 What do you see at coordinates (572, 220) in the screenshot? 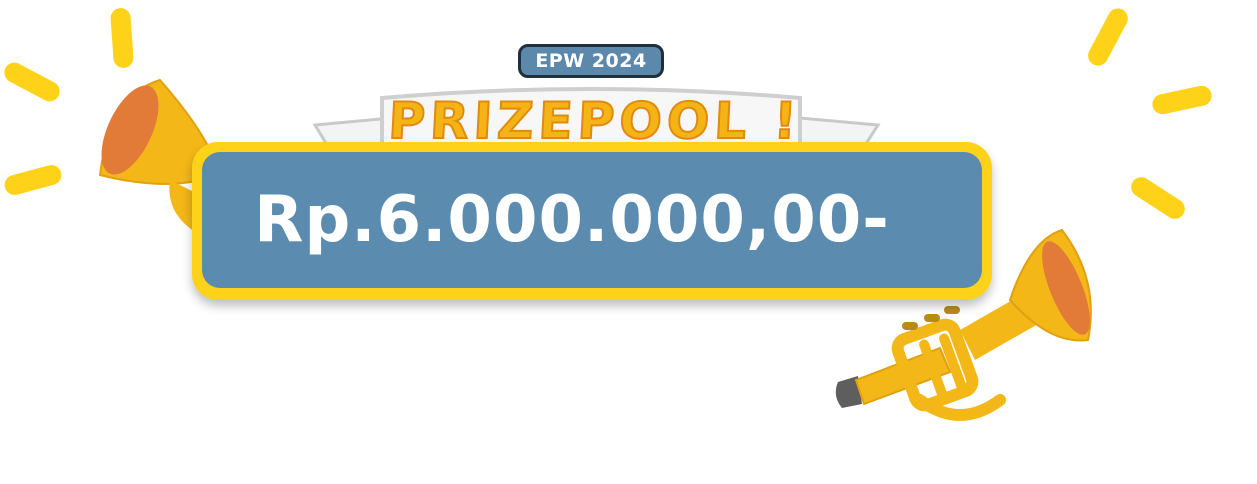
I see `prize-amount: Rp.6.000.000,00-` at bounding box center [572, 220].